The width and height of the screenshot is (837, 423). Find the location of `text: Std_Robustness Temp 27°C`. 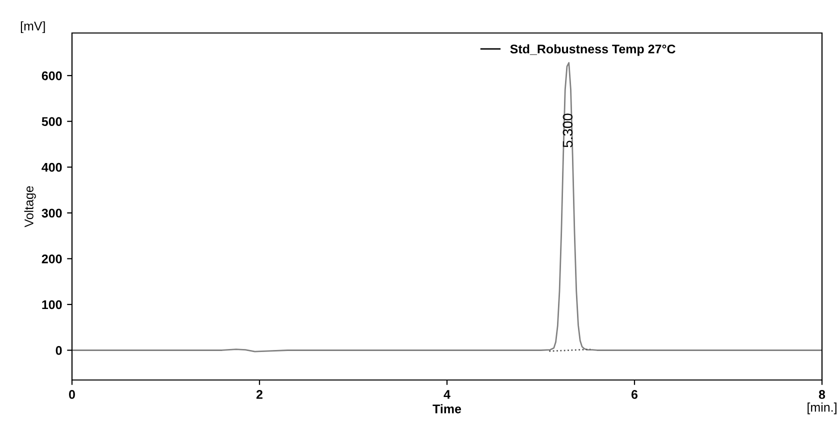

text: Std_Robustness Temp 27°C is located at coordinates (593, 50).